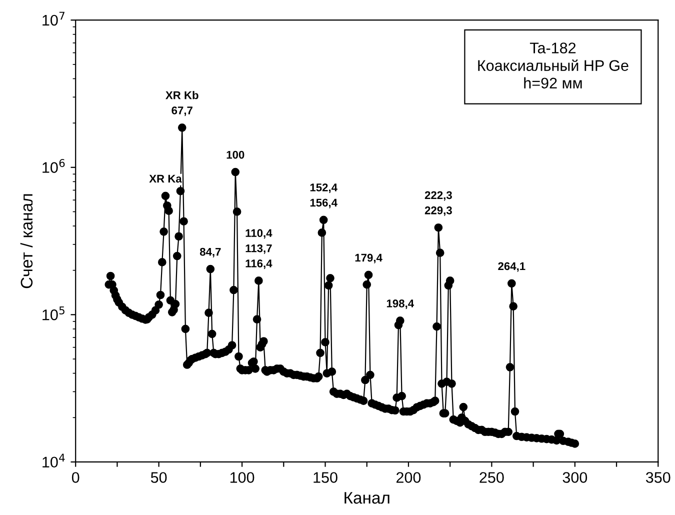 Image resolution: width=675 pixels, height=515 pixels. I want to click on x-tick-label: 250, so click(492, 477).